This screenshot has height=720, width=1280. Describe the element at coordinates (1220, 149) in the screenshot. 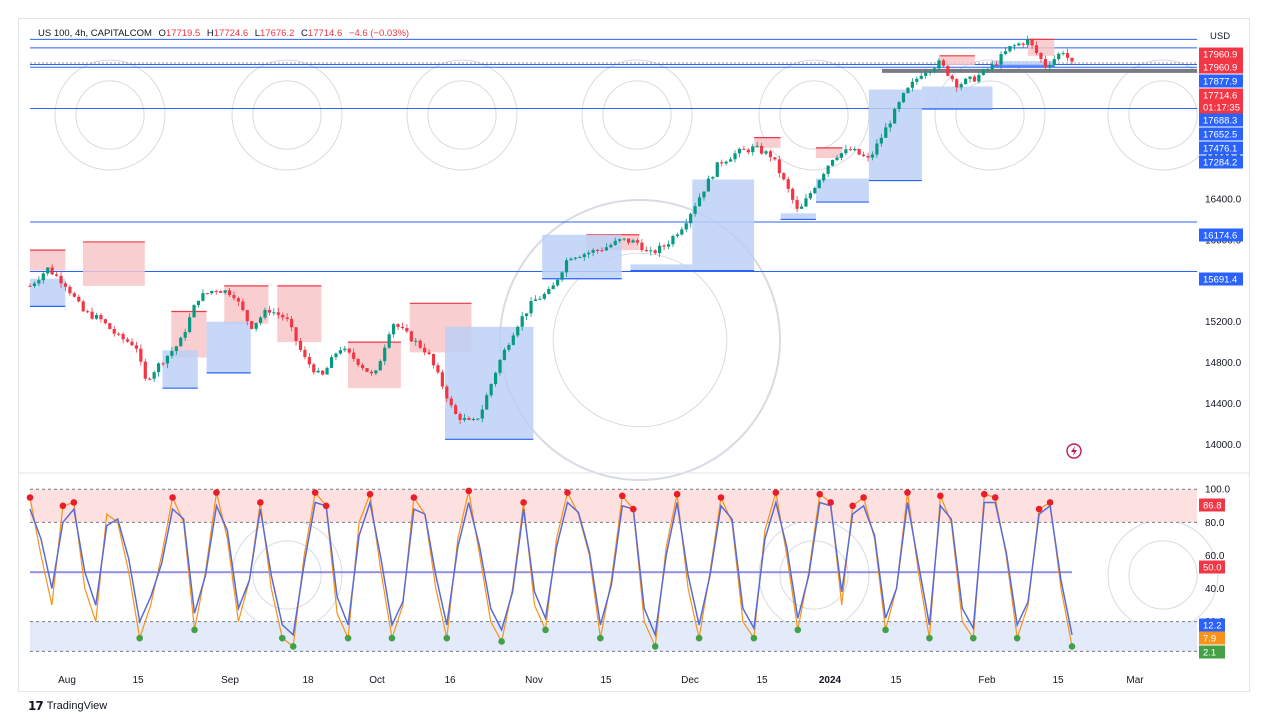

I see `price-label-text: 17476.1` at that location.